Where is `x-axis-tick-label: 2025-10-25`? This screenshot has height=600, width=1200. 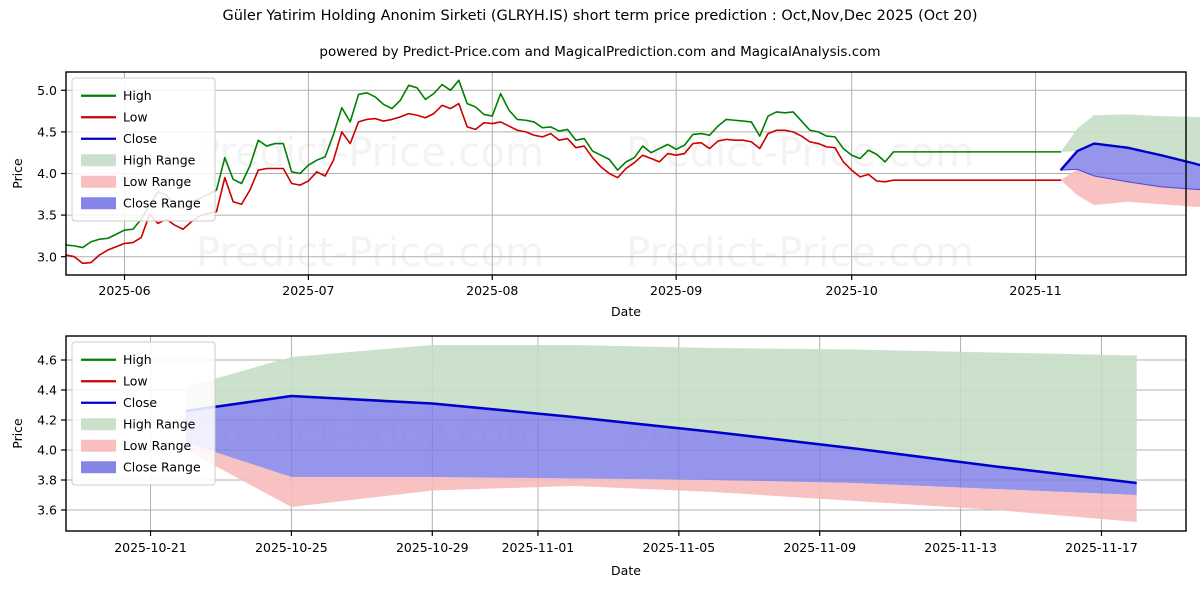 x-axis-tick-label: 2025-10-25 is located at coordinates (291, 547).